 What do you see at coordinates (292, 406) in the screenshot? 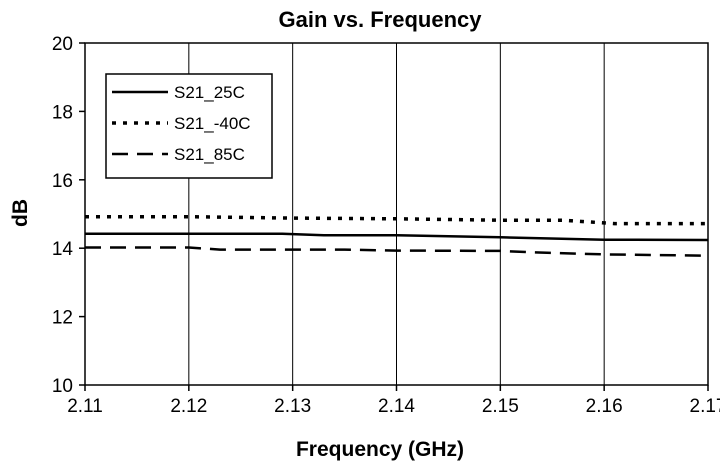
I see `x-tick-label: 2.13` at bounding box center [292, 406].